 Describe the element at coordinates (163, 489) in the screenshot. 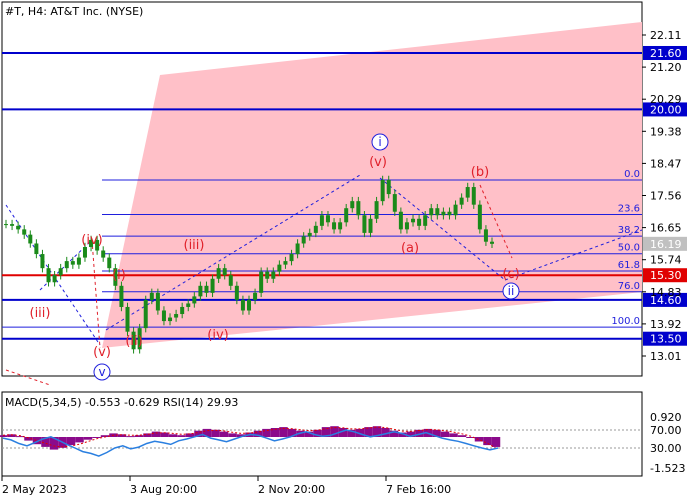

I see `x-tick-label: 3 Aug 20:00` at that location.